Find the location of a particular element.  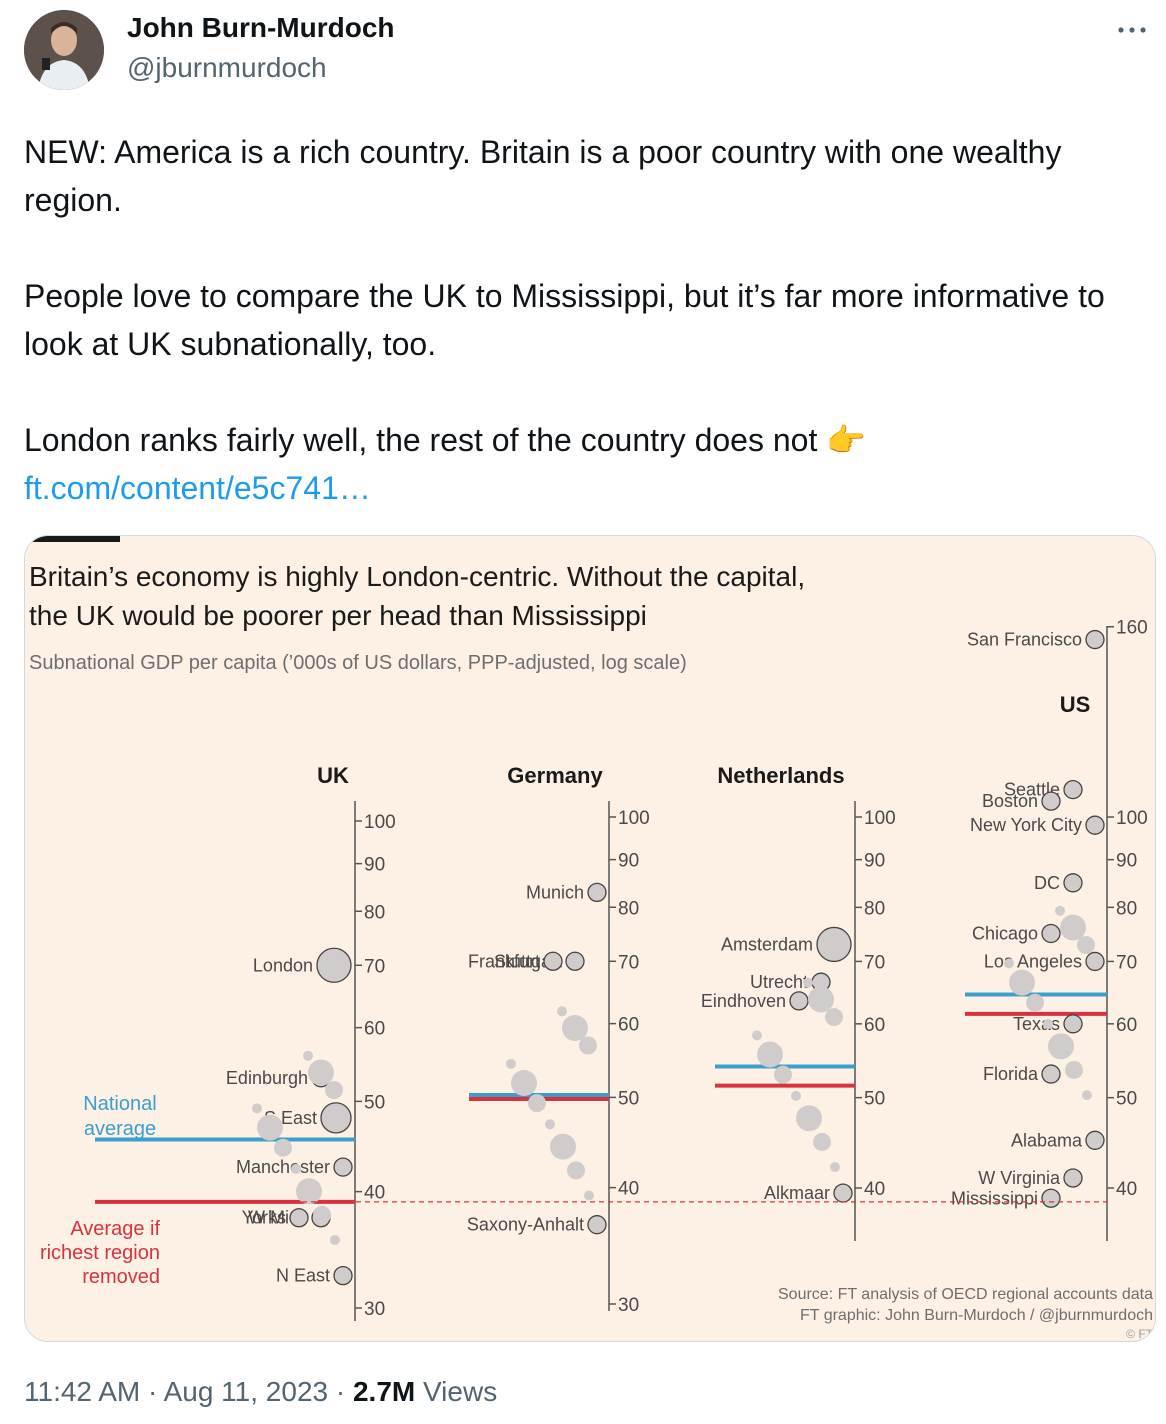

more-icon is located at coordinates (1132, 30).